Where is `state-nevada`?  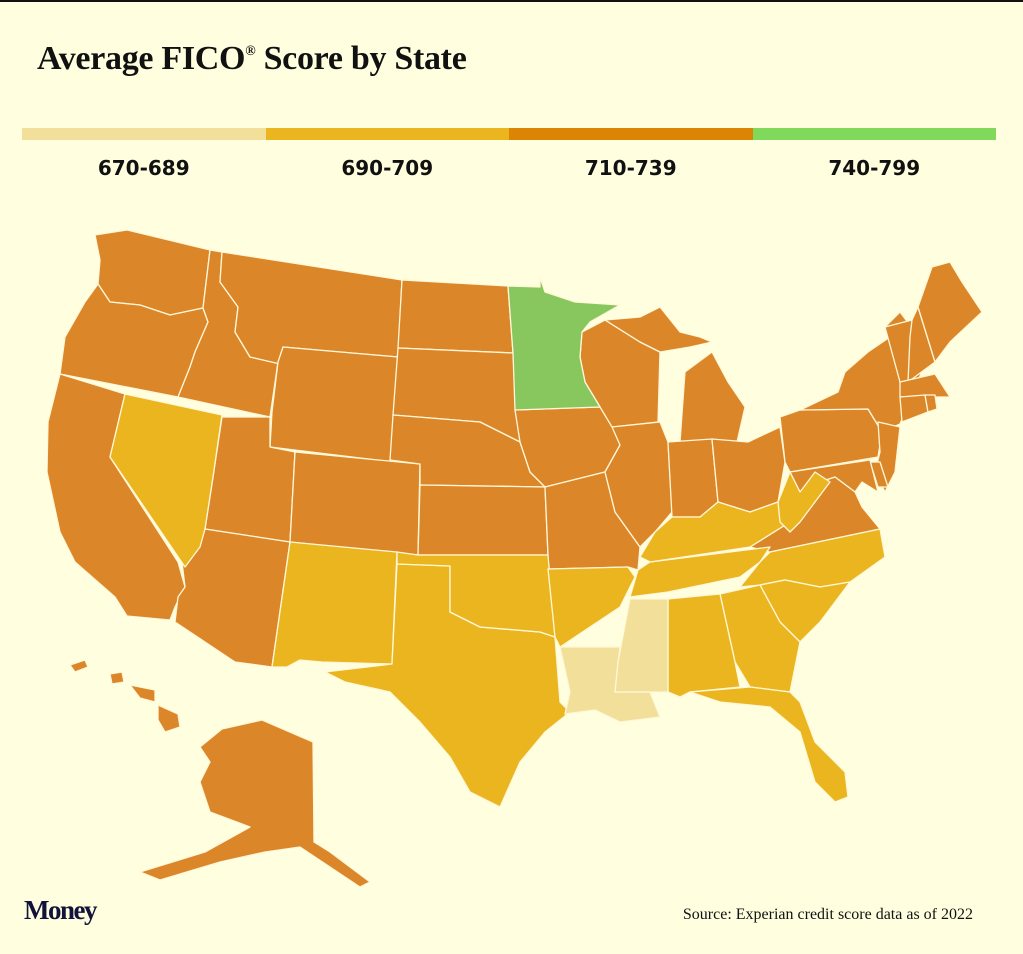 state-nevada is located at coordinates (166, 480).